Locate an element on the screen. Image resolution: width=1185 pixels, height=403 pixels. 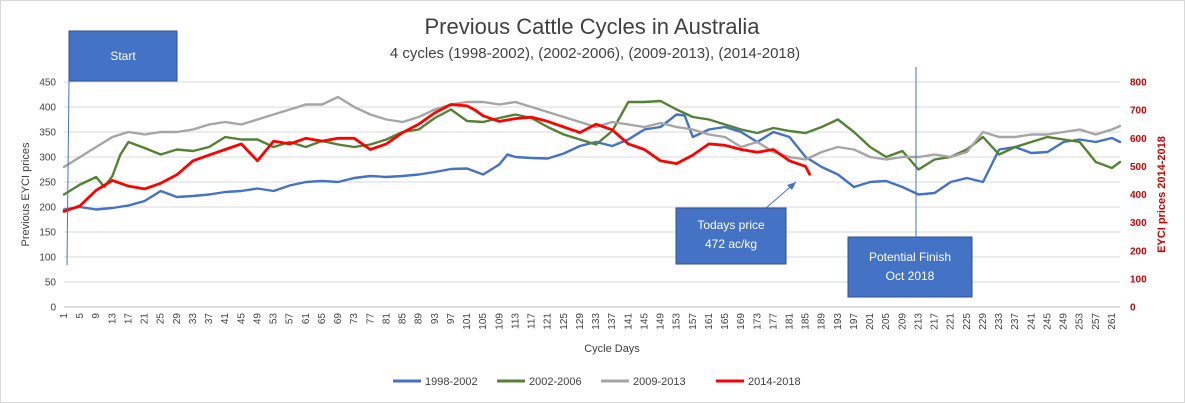
potential-finish-callout-line2: Oct 2018 is located at coordinates (910, 276).